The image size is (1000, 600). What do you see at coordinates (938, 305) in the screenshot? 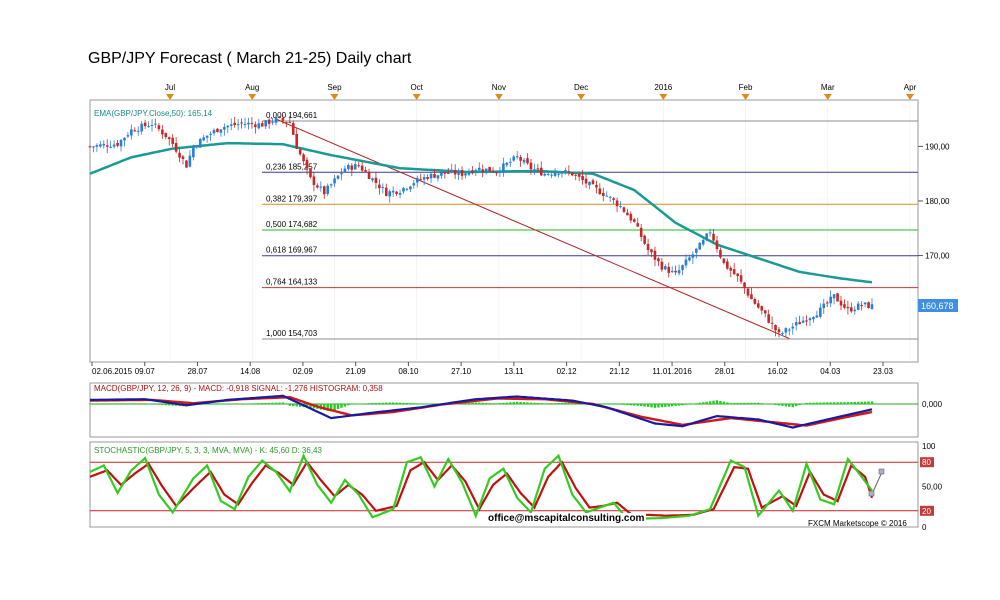
I see `current-price-marker: 160,678` at bounding box center [938, 305].